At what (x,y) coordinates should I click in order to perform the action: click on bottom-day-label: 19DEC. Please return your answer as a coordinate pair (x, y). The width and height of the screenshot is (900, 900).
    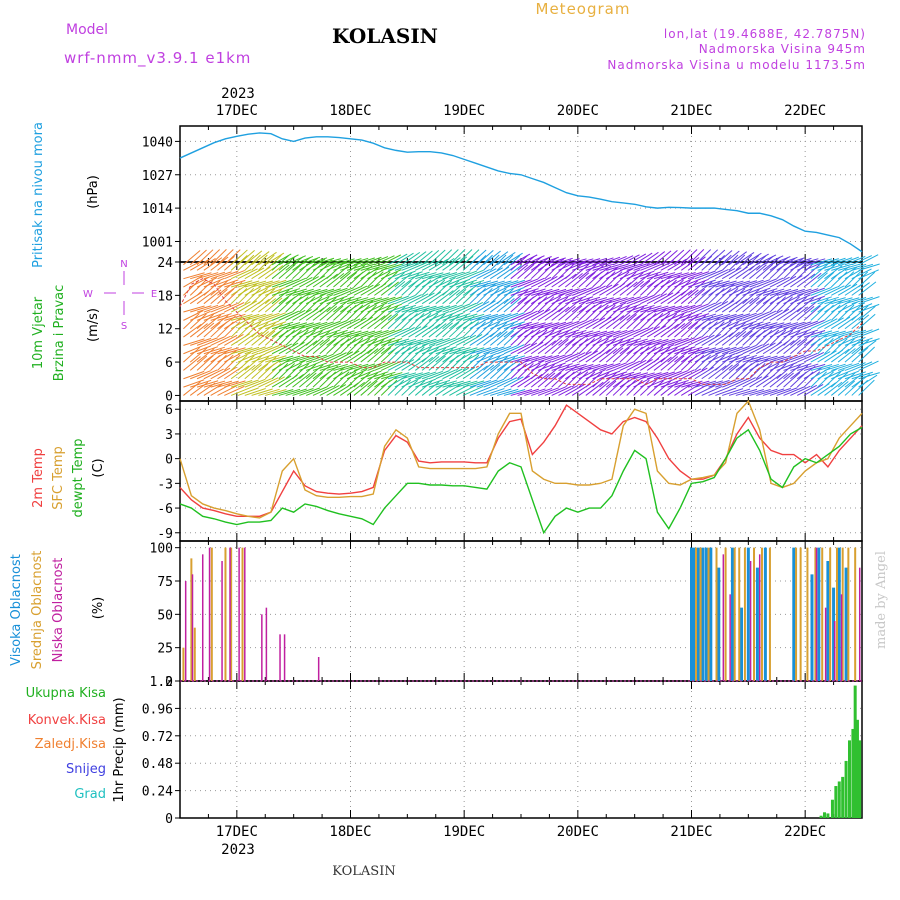
    Looking at the image, I should click on (464, 832).